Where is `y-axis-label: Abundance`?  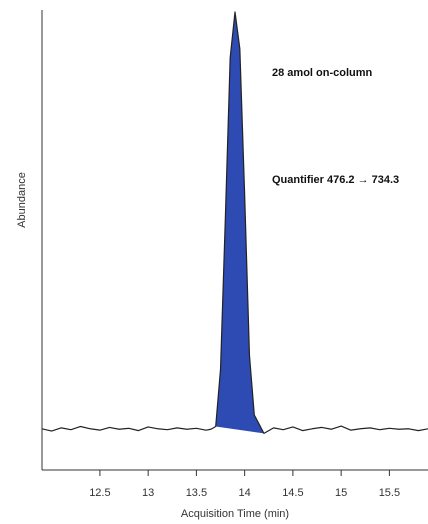
y-axis-label: Abundance is located at coordinates (22, 200).